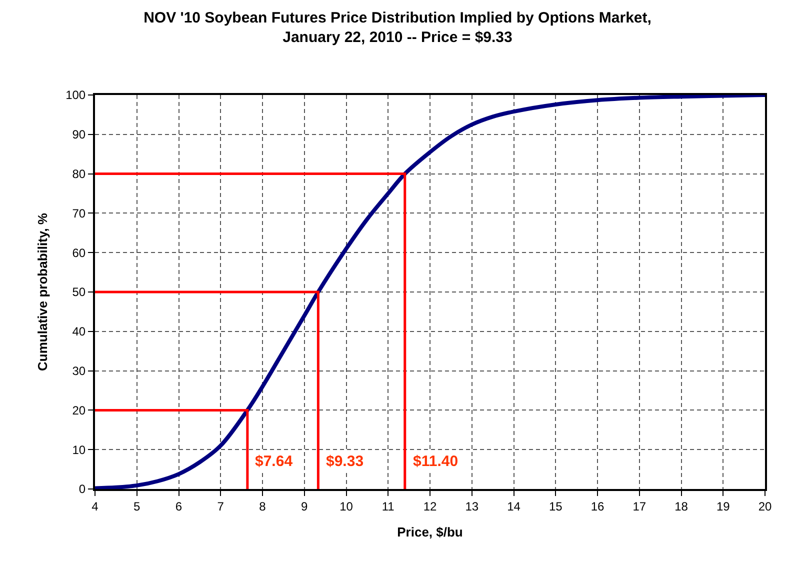 Image resolution: width=795 pixels, height=564 pixels. What do you see at coordinates (76, 95) in the screenshot?
I see `y-tick-label: 100` at bounding box center [76, 95].